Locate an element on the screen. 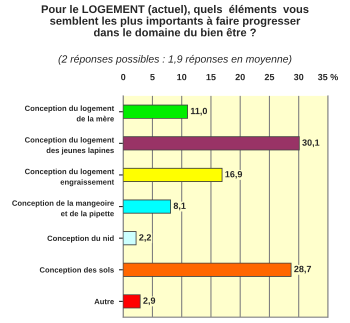 The image size is (350, 323). x-tick-label: 5 is located at coordinates (152, 77).